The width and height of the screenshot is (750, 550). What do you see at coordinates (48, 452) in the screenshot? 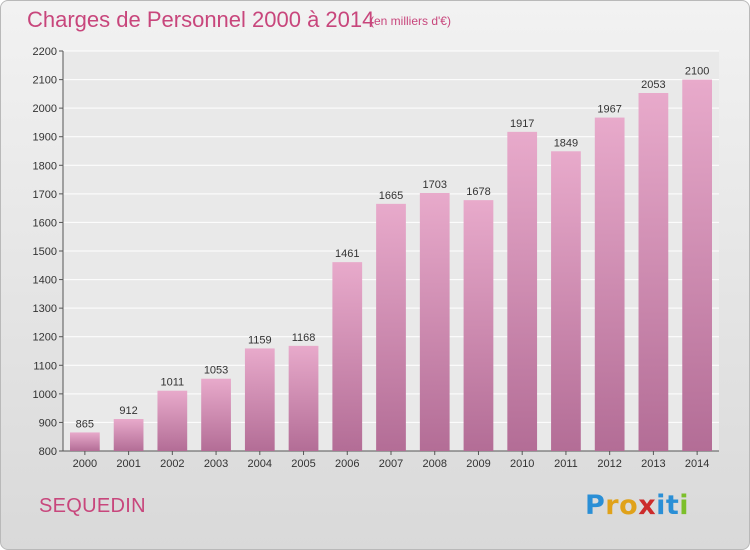
I see `y-tick-label: 800` at bounding box center [48, 452].